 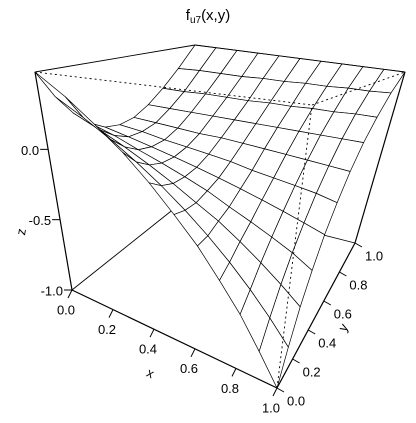 I want to click on x-axis-label: x, so click(x=150, y=373).